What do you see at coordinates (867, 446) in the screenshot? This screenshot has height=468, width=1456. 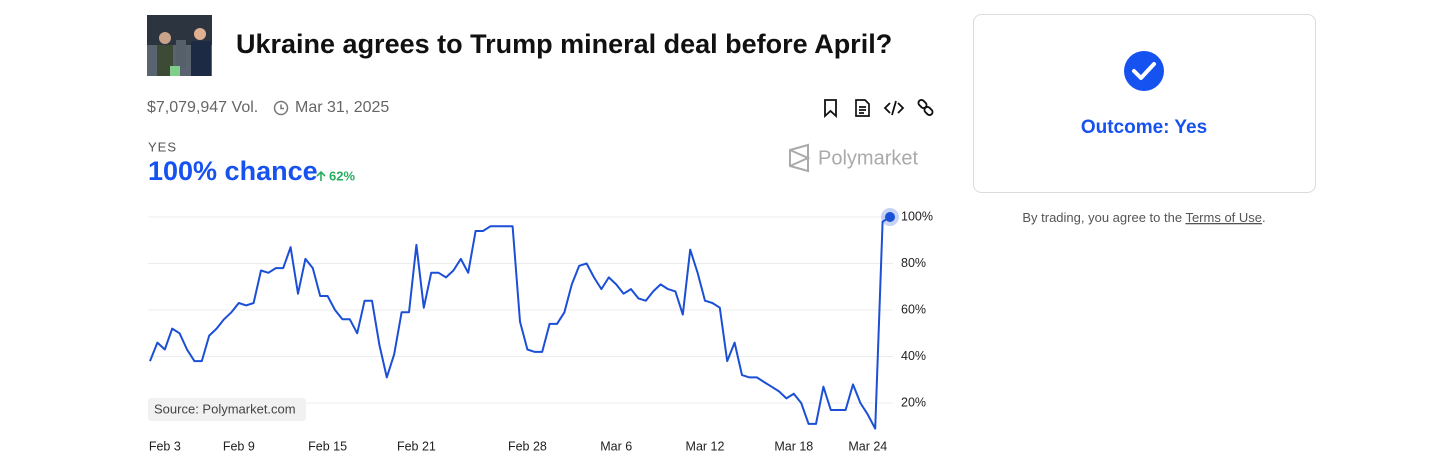 I see `x-tick-label: Mar 24` at bounding box center [867, 446].